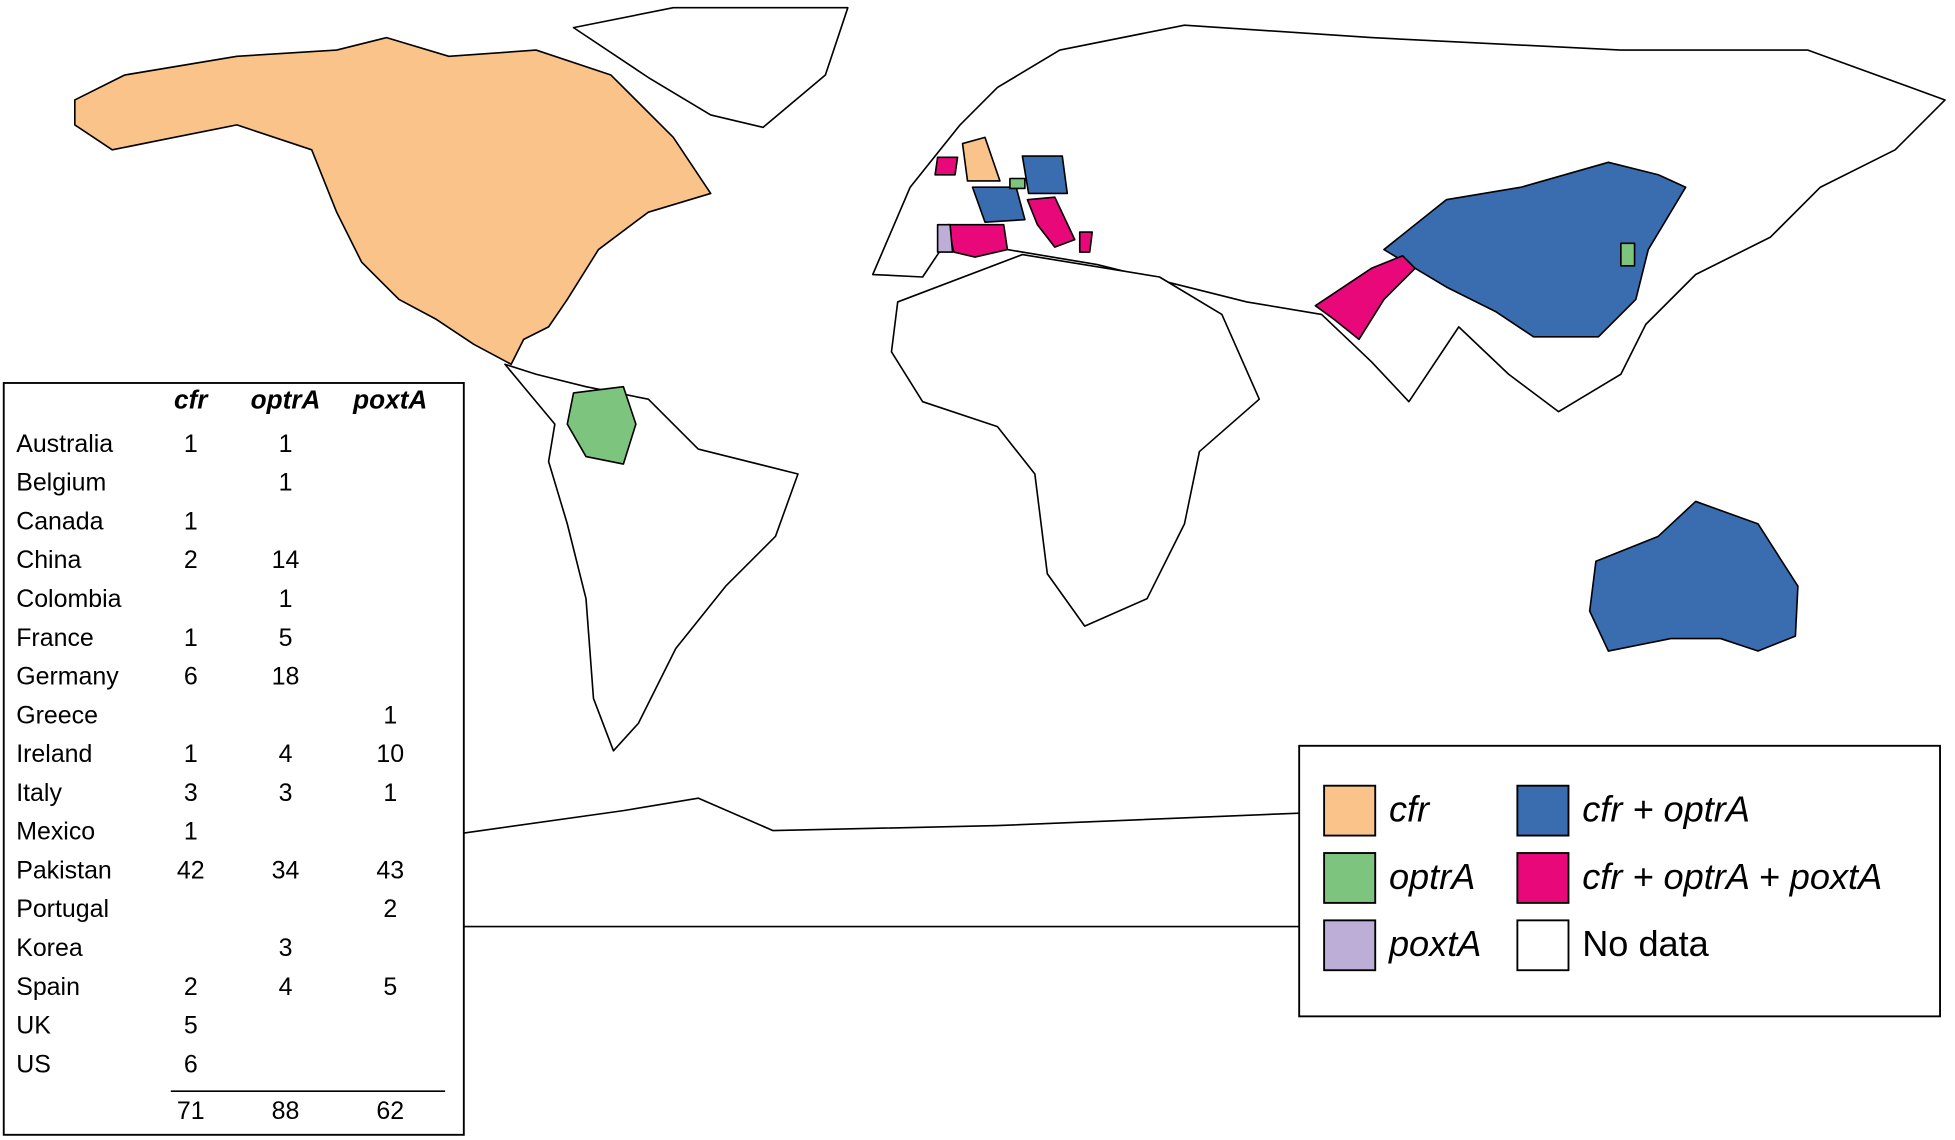 The image size is (1955, 1140). What do you see at coordinates (286, 677) in the screenshot?
I see `table-cell: 18` at bounding box center [286, 677].